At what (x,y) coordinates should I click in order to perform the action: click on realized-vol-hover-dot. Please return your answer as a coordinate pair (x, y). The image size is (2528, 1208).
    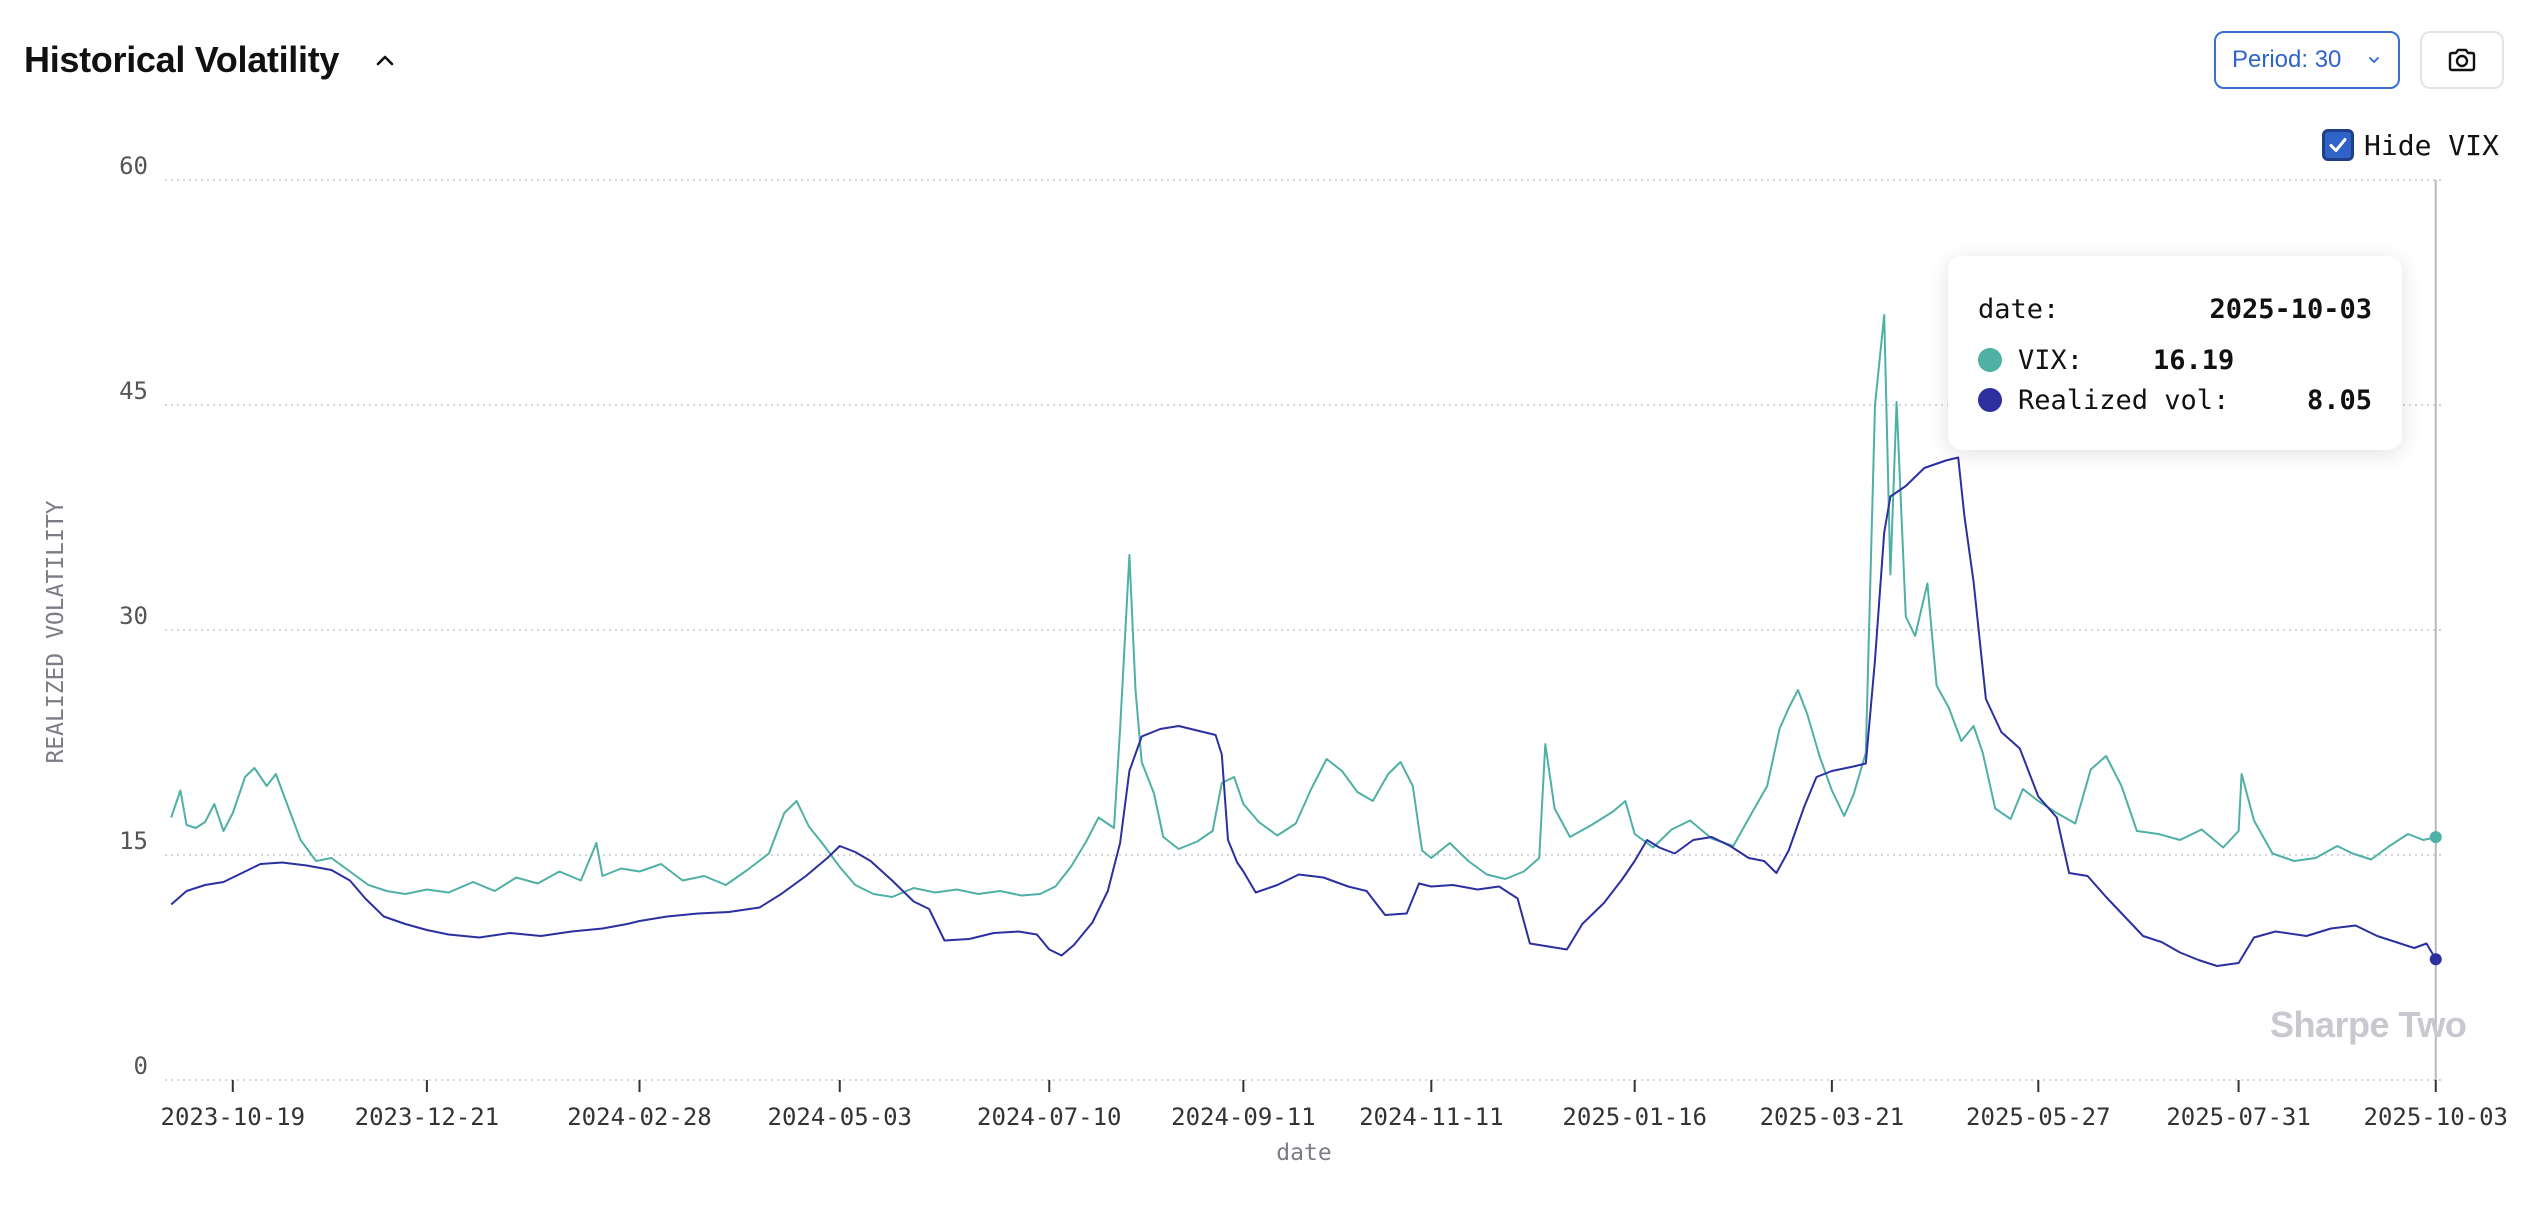
    Looking at the image, I should click on (2435, 959).